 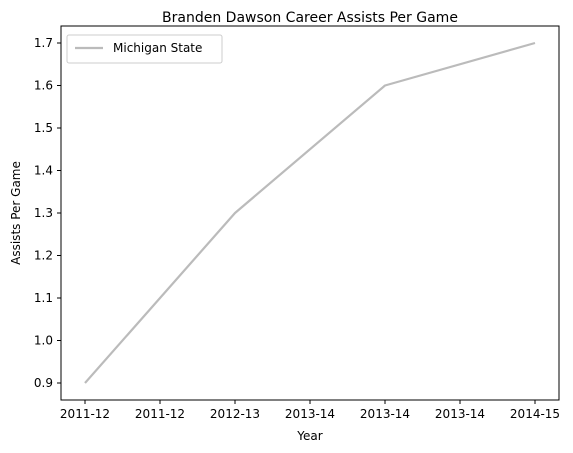 What do you see at coordinates (43, 43) in the screenshot?
I see `y-tick-label: 1.7` at bounding box center [43, 43].